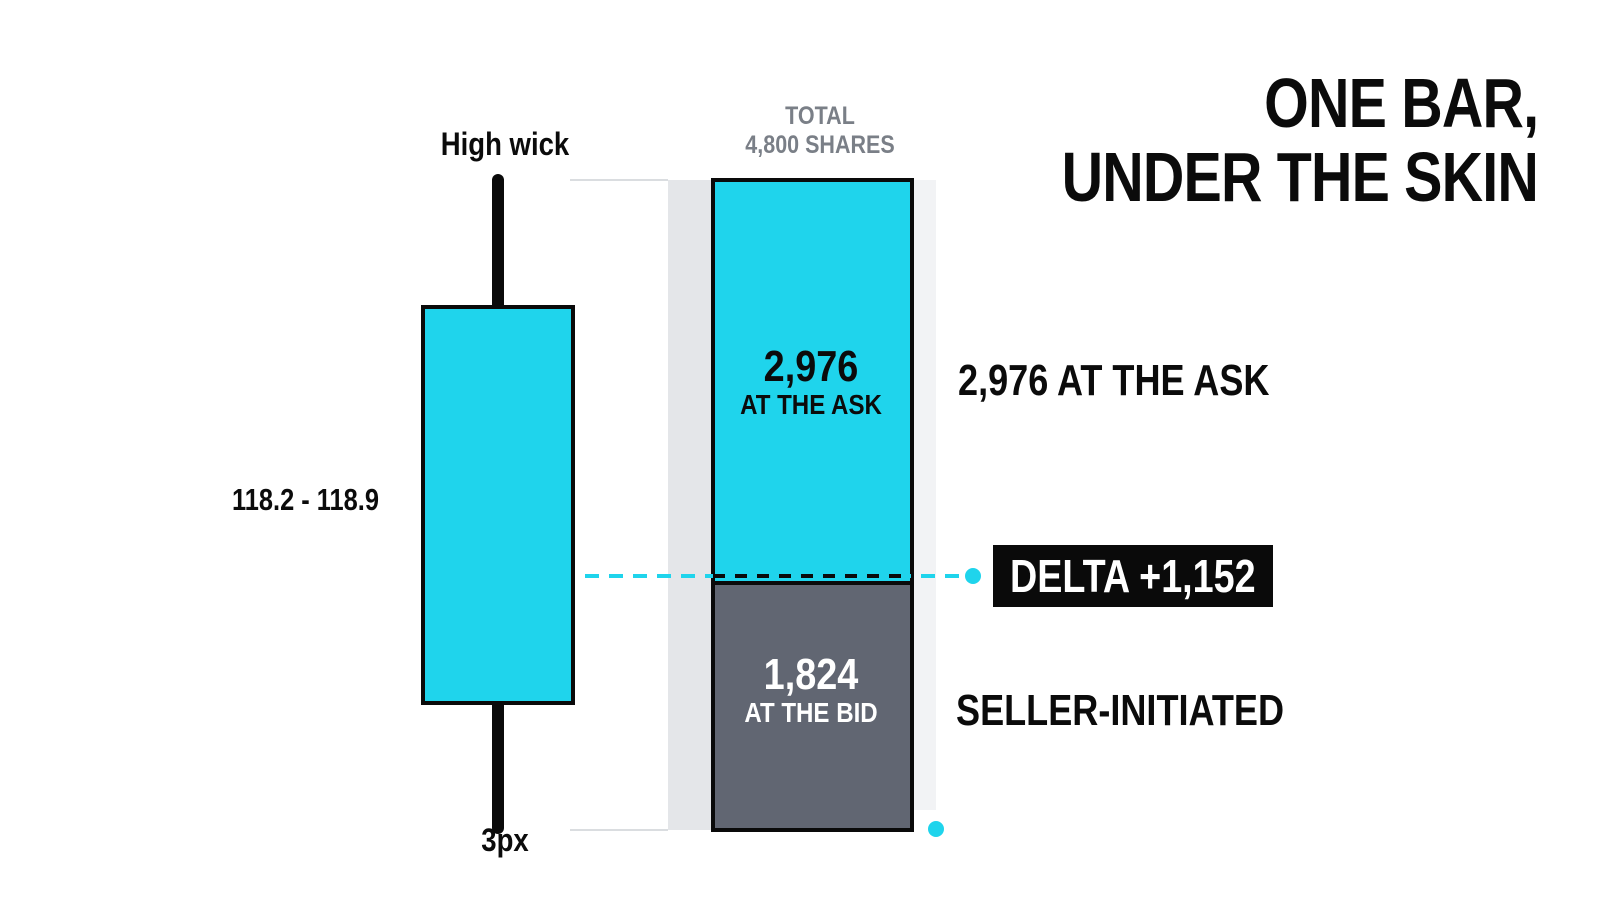  Describe the element at coordinates (820, 116) in the screenshot. I see `total-label-line1: TOTAL` at that location.